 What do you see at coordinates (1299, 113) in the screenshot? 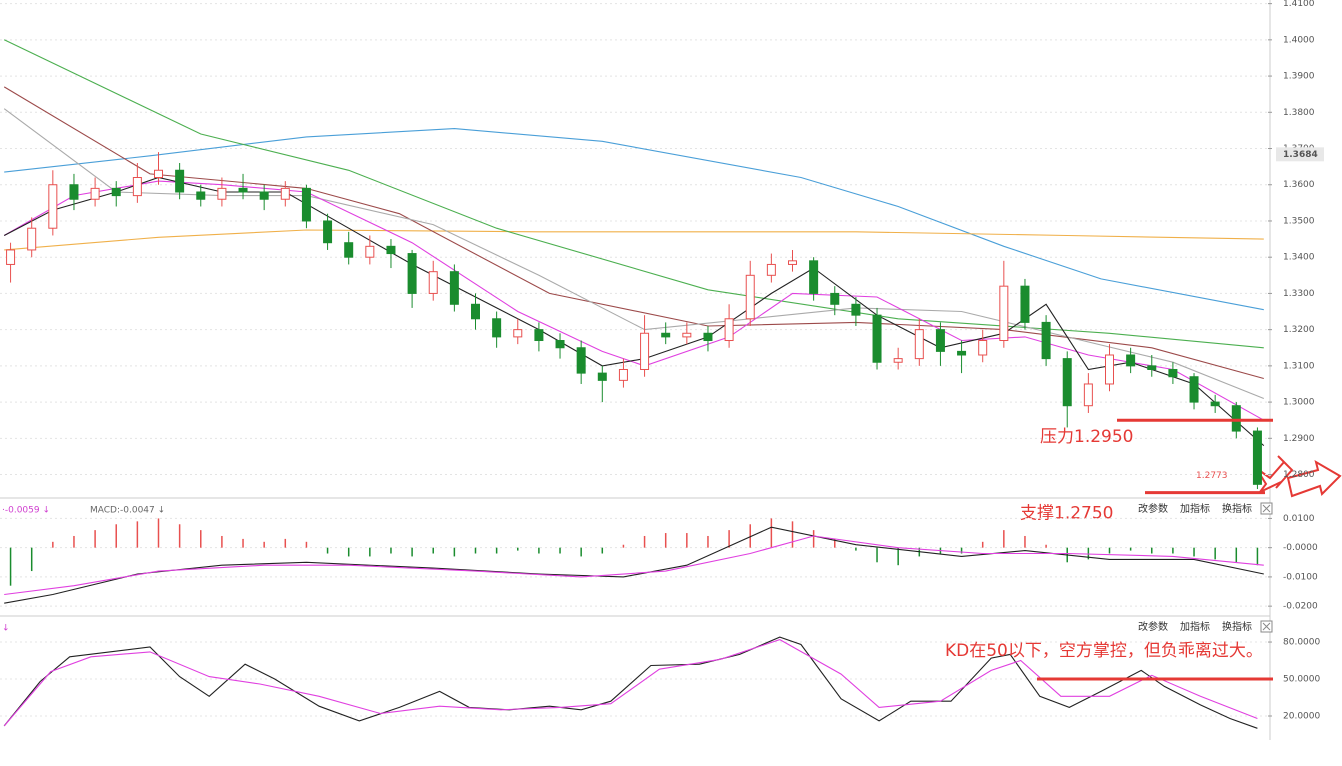
I see `y-tick-label: 1.3800` at bounding box center [1299, 113].